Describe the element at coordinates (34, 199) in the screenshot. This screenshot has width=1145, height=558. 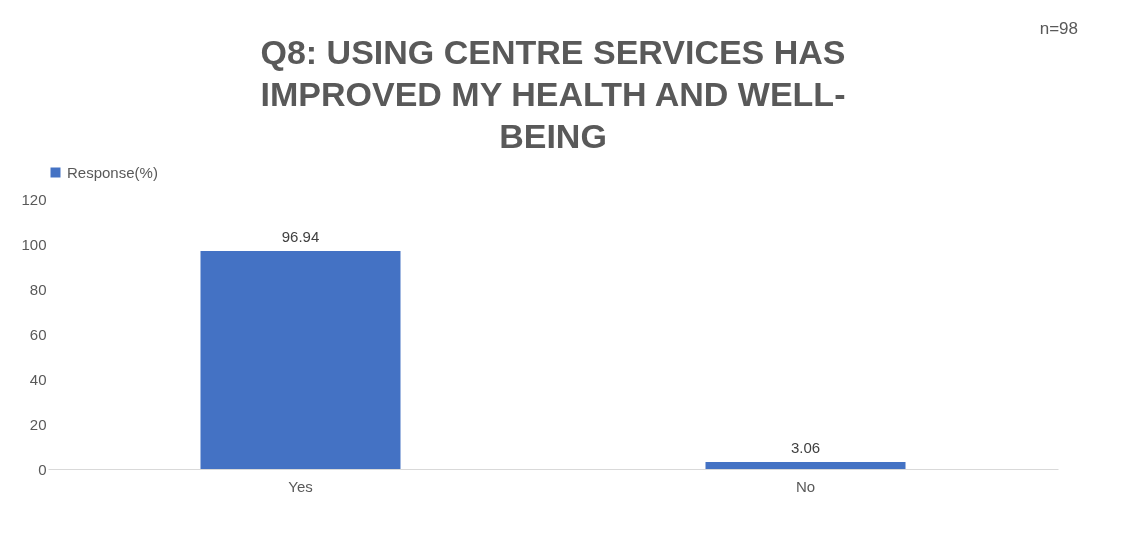
I see `y-tick-label: 120` at that location.